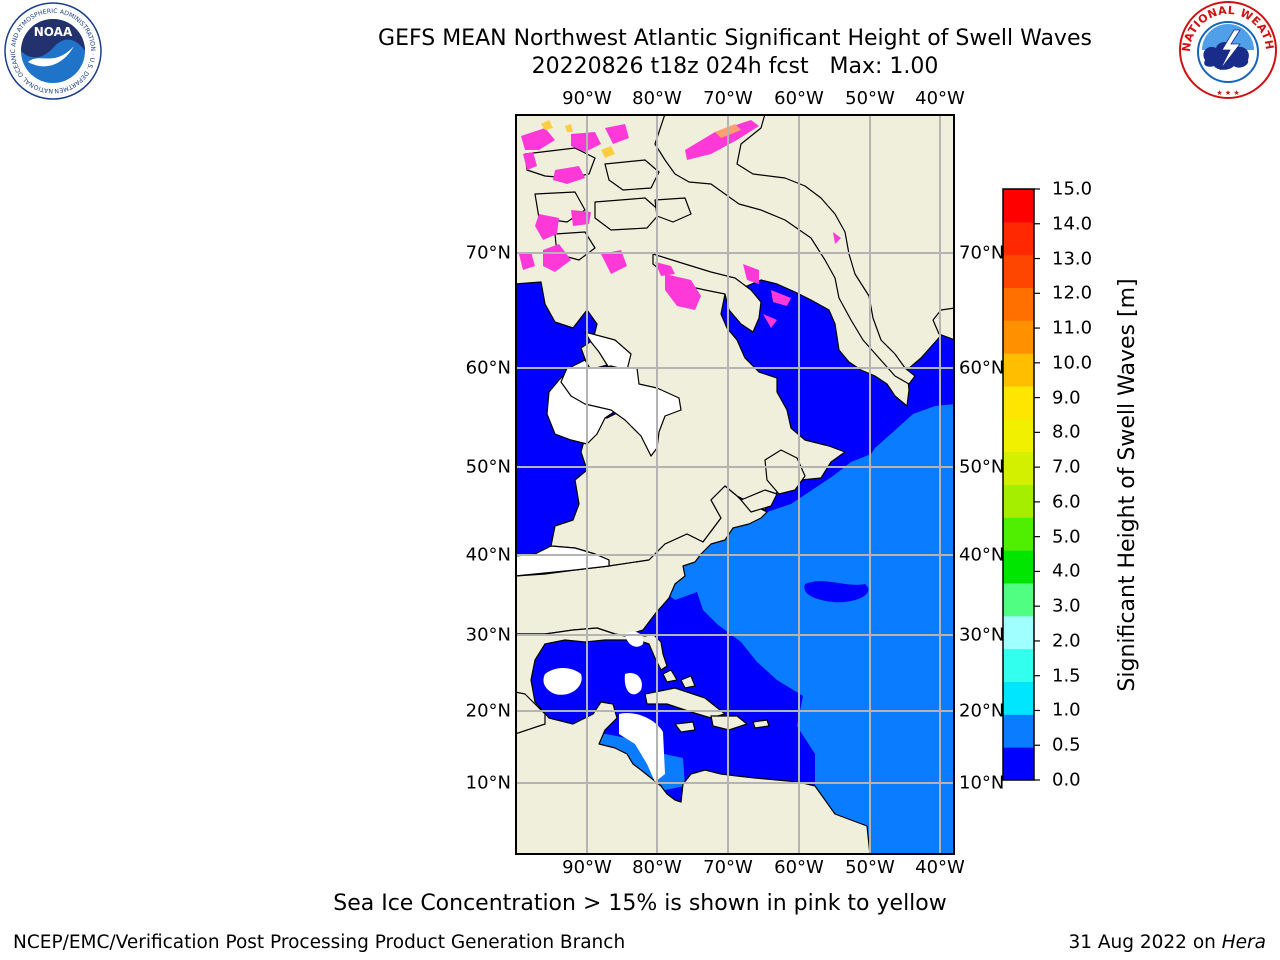 Image resolution: width=1280 pixels, height=960 pixels. Describe the element at coordinates (1072, 293) in the screenshot. I see `colorbar-tick-label: 12.0` at that location.